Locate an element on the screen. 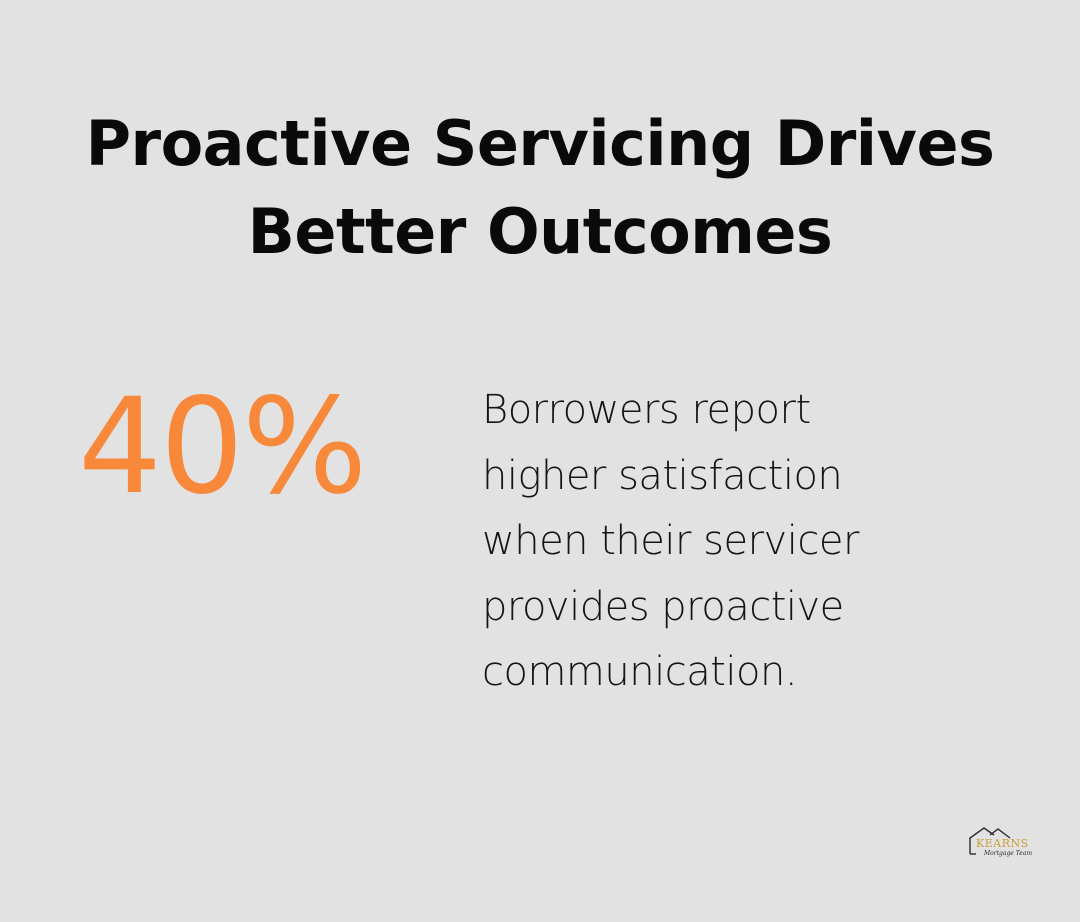  stat-percentage: 40% is located at coordinates (222, 447).